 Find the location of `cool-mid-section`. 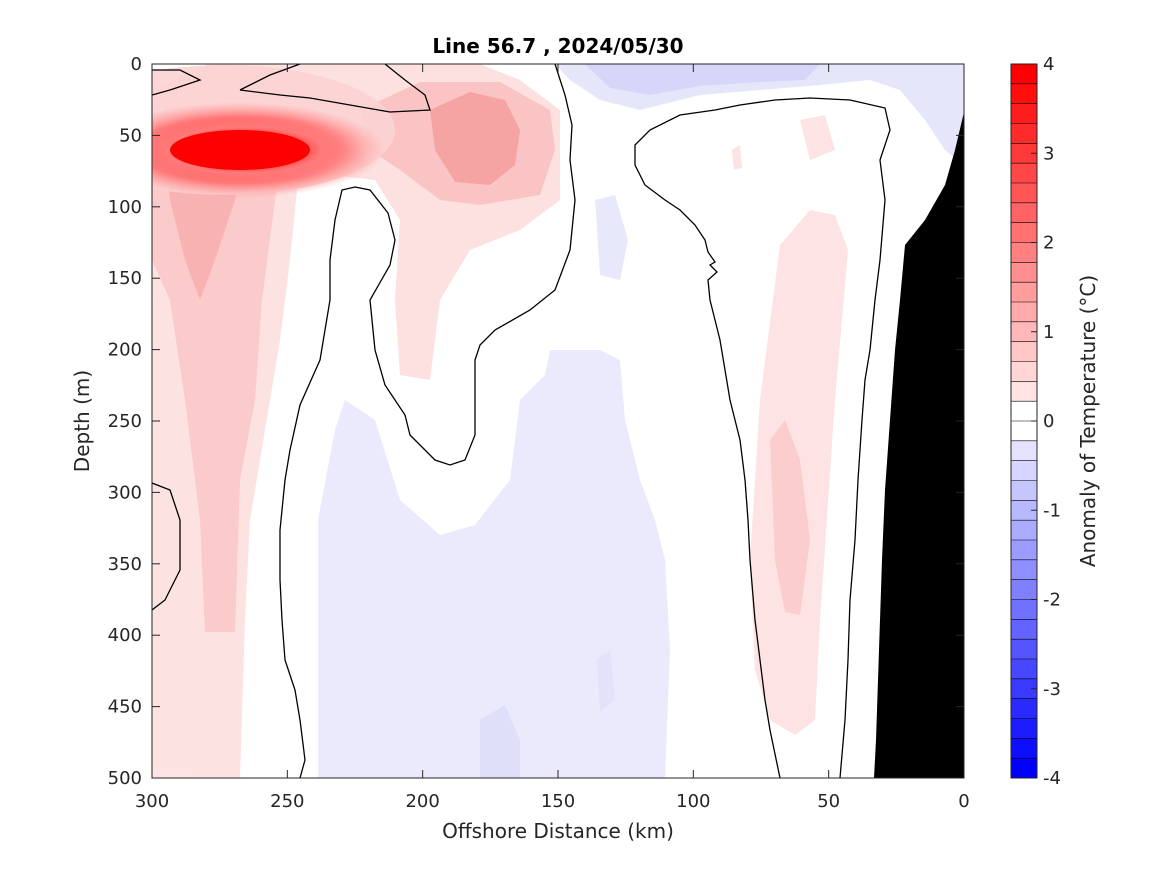

cool-mid-section is located at coordinates (494, 564).